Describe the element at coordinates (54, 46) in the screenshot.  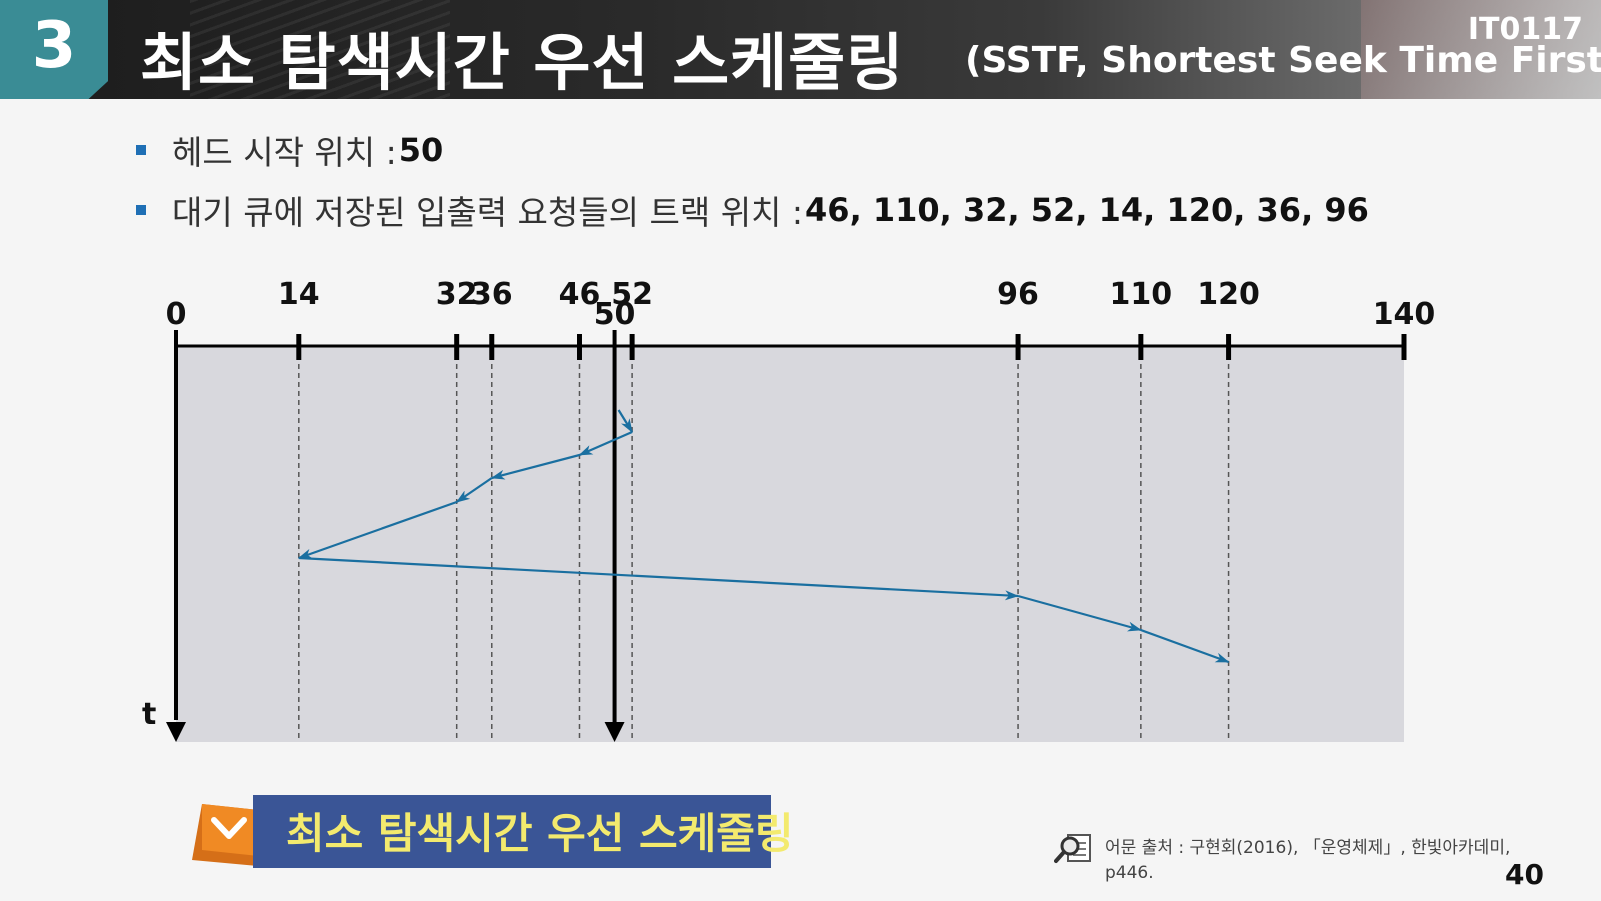
I see `section-number: 3` at that location.